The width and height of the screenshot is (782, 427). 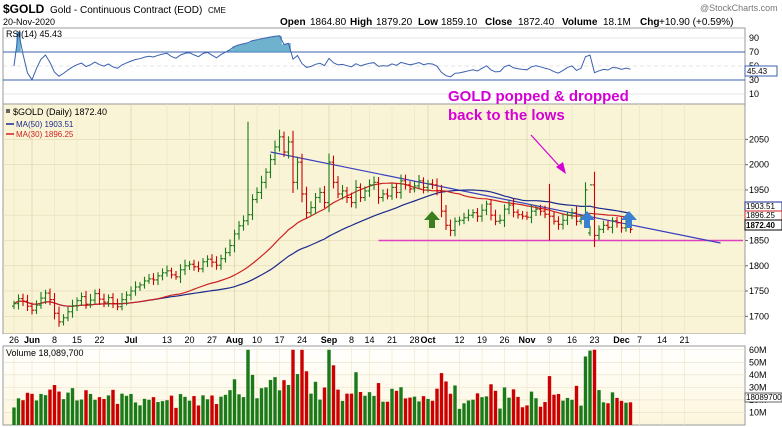 I want to click on annotation-line-2: back to the lows, so click(x=506, y=115).